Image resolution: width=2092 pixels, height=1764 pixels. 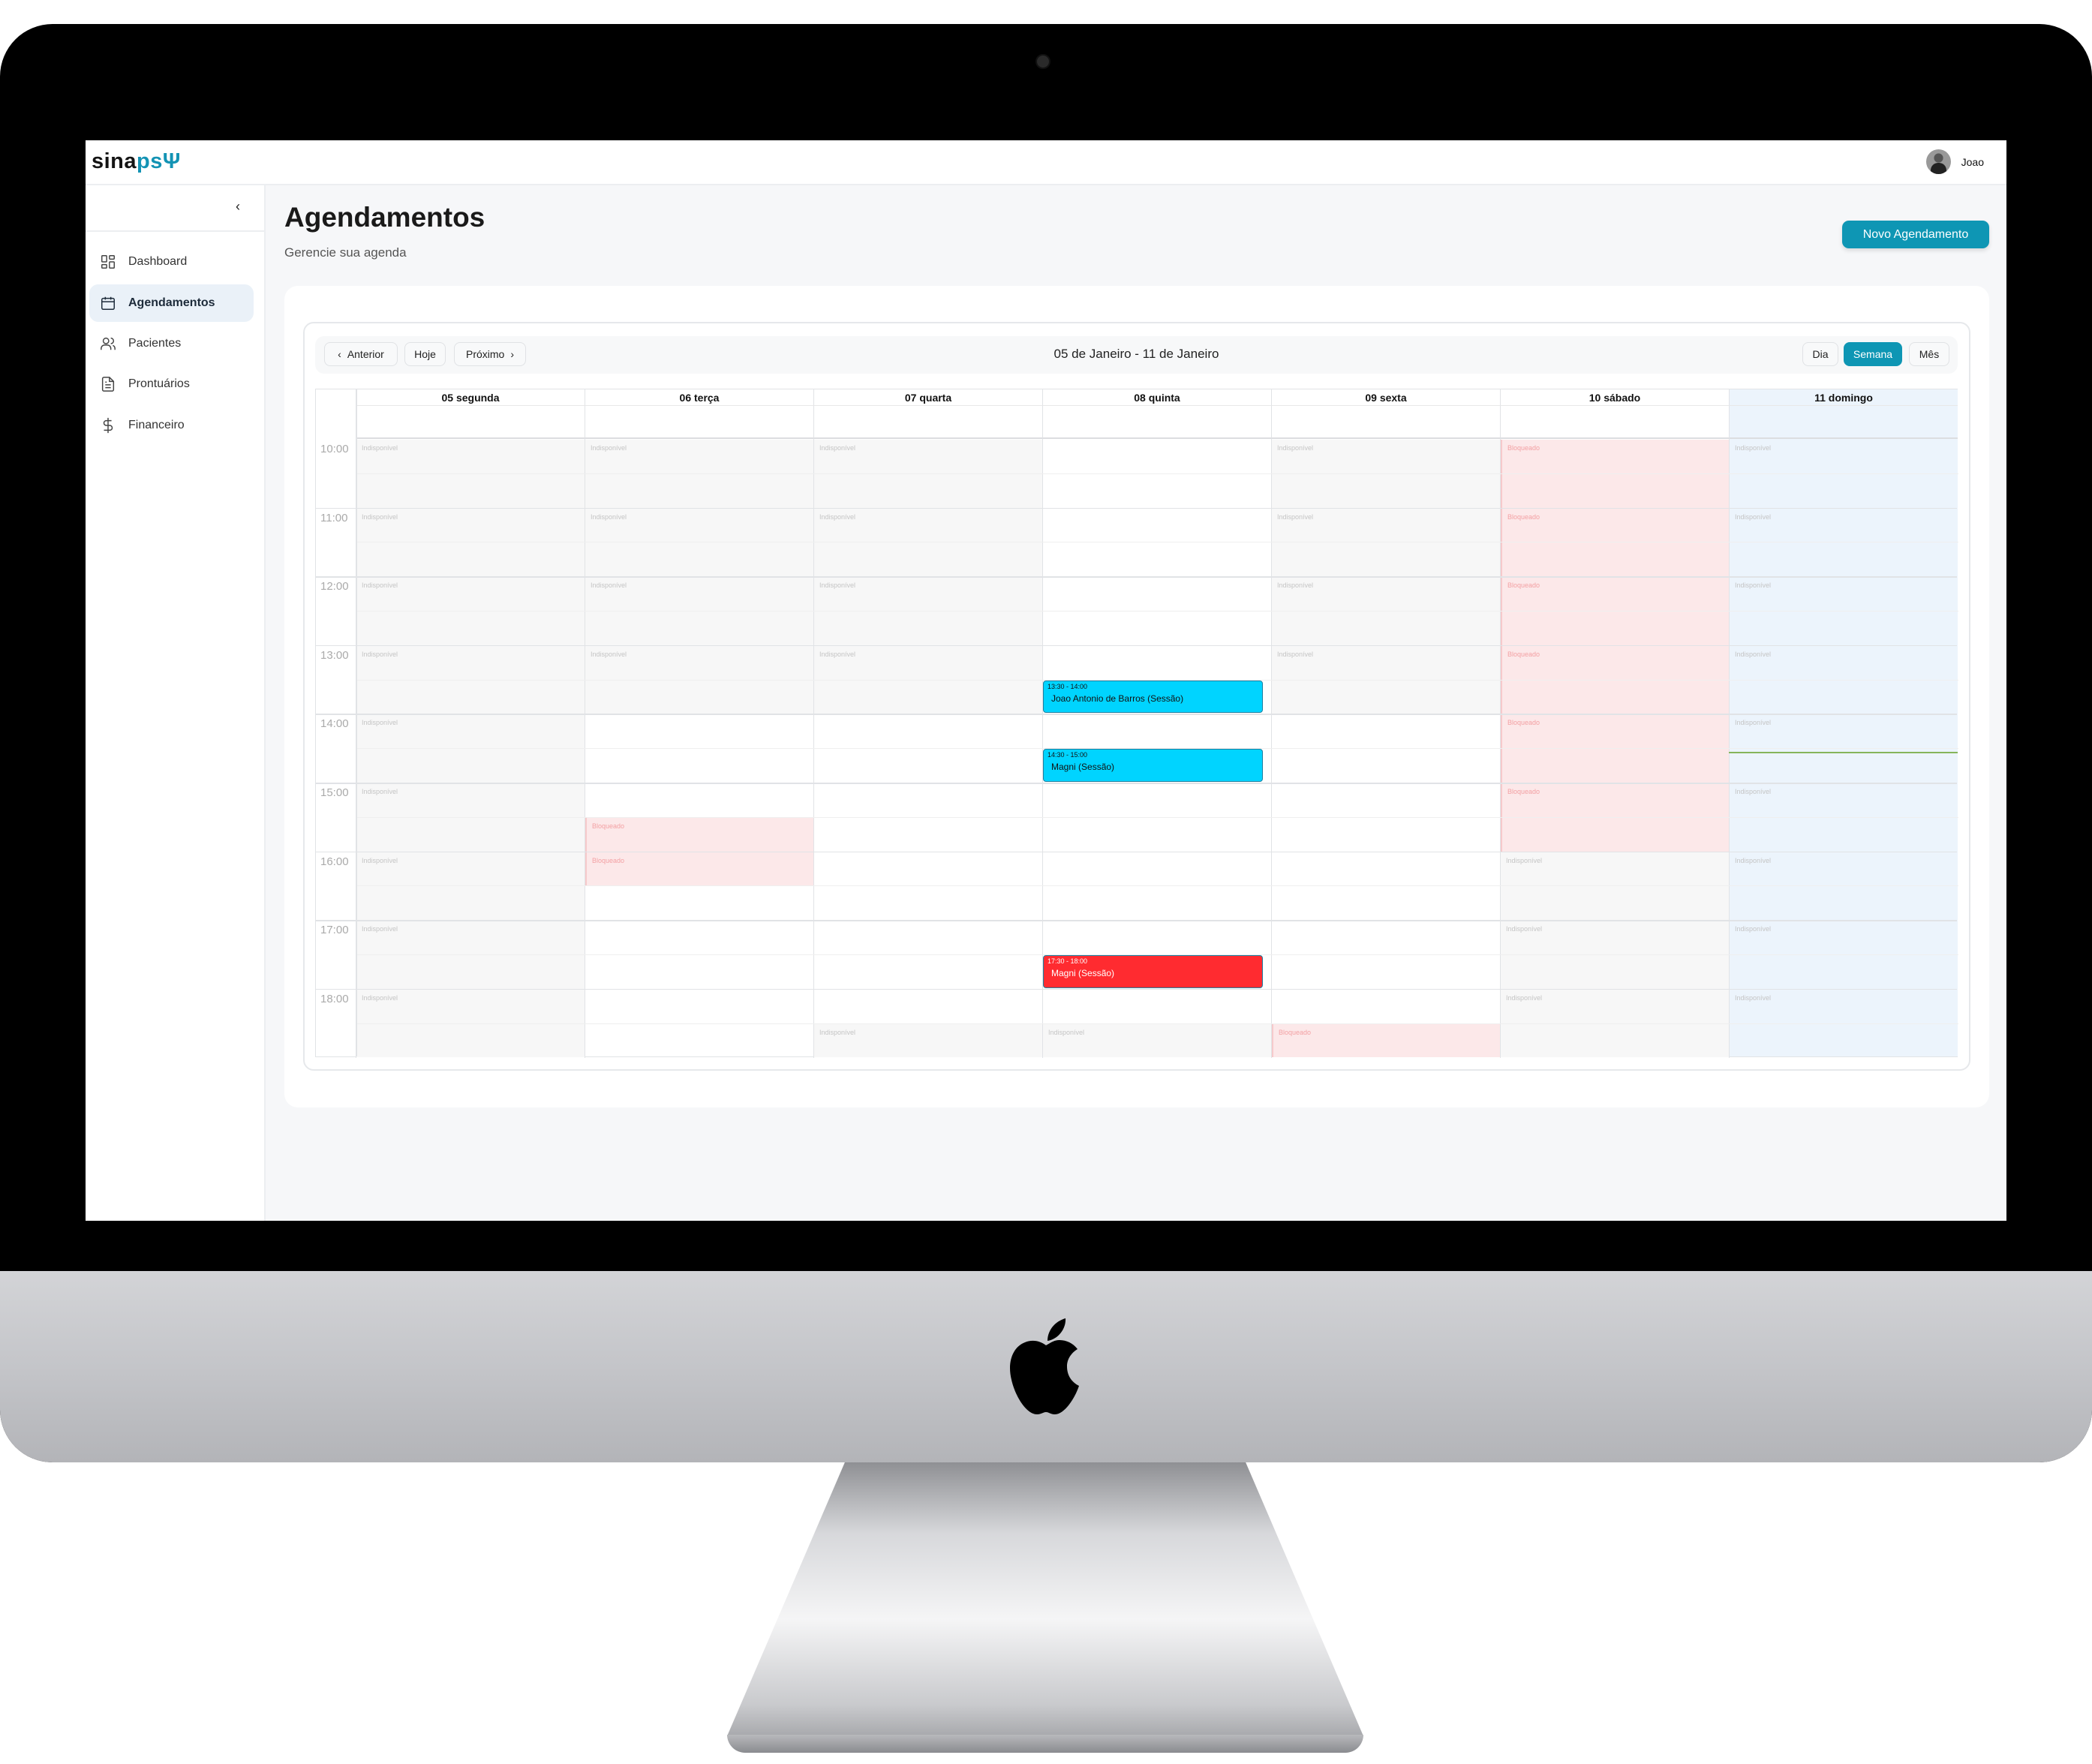 I want to click on top-bar: sinapsΨ Joao, so click(x=1046, y=162).